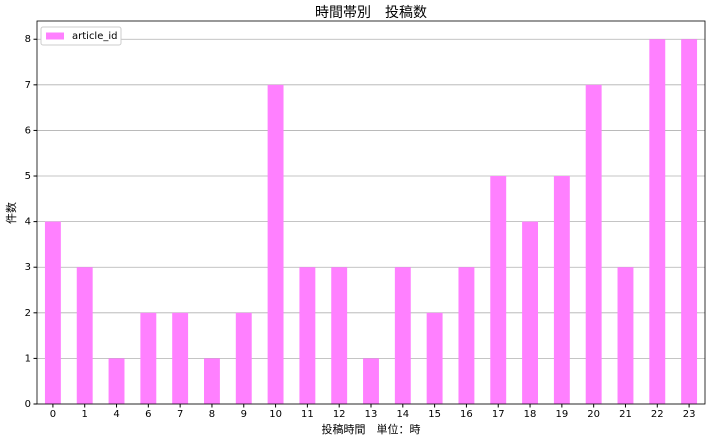 The height and width of the screenshot is (447, 715). Describe the element at coordinates (371, 13) in the screenshot. I see `chart-title: 時間帯別 投稿数` at that location.